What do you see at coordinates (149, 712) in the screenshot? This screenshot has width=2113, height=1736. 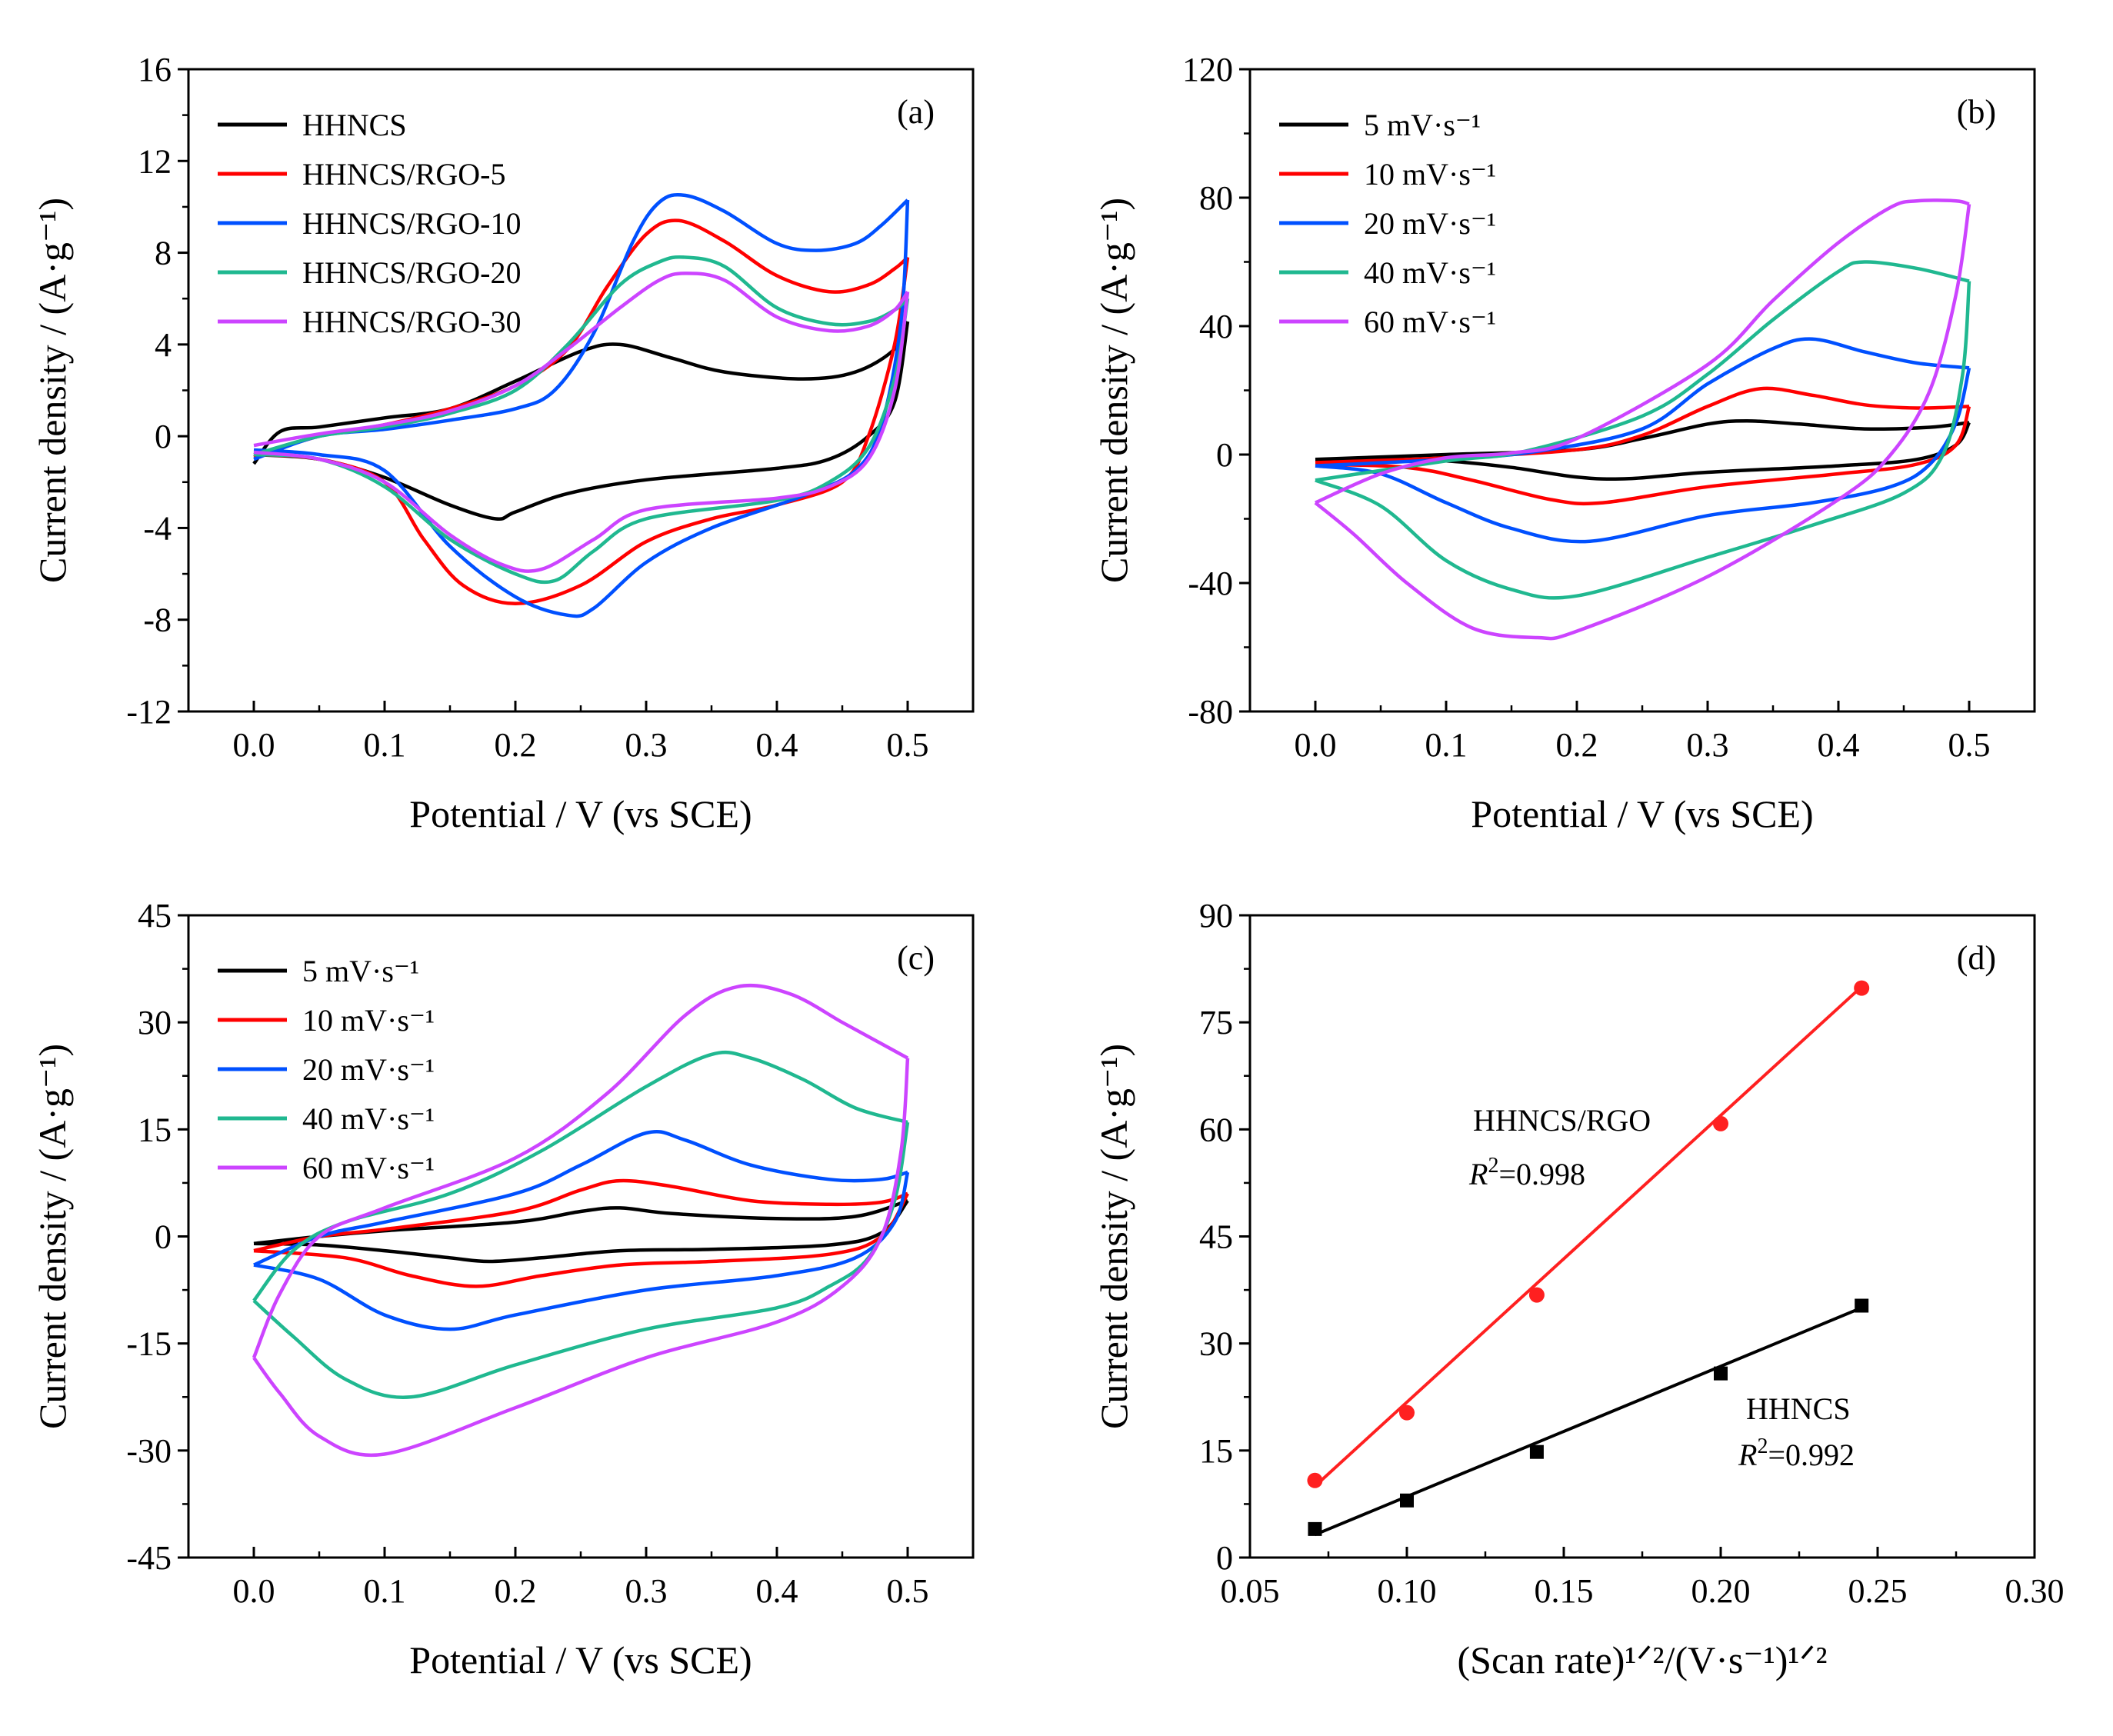 I see `y-tick-label: -12` at bounding box center [149, 712].